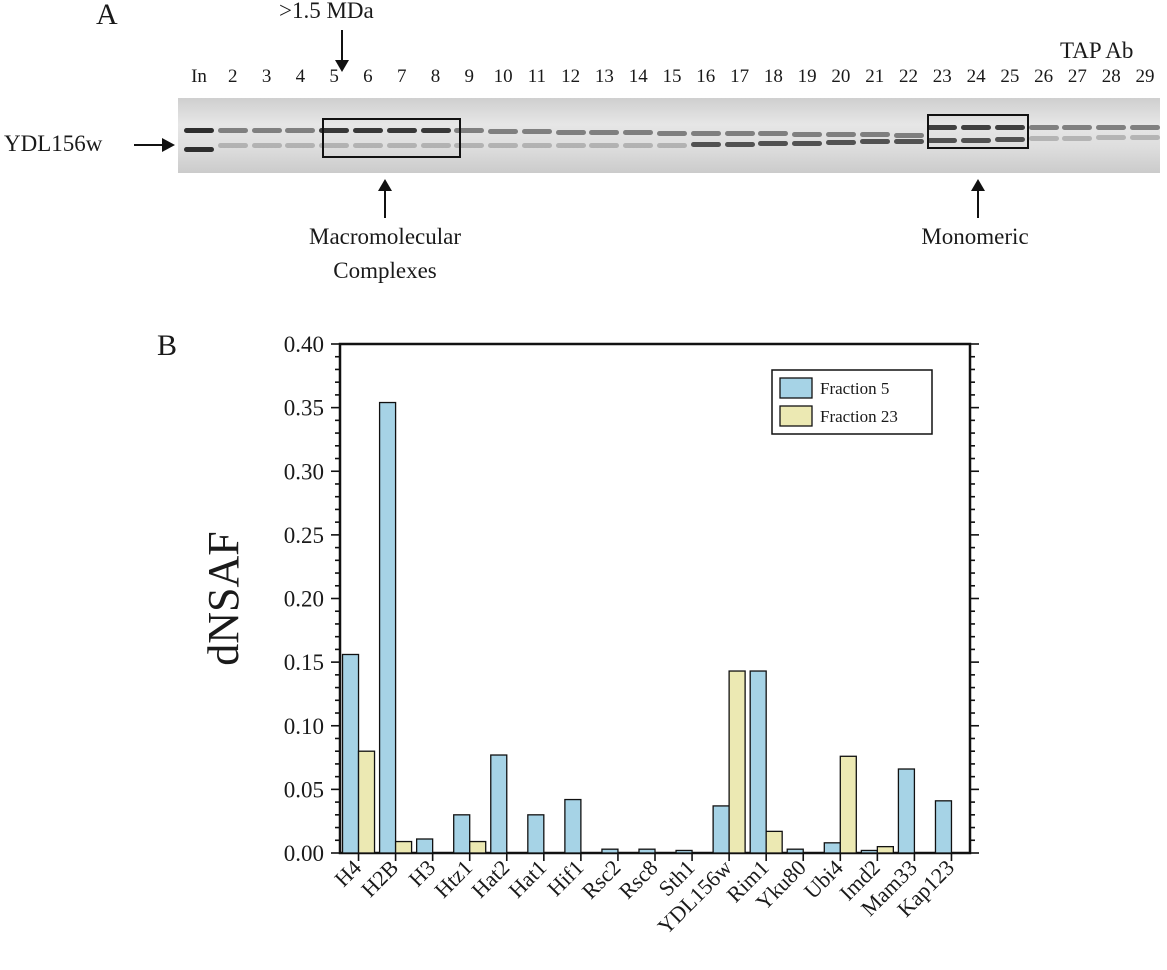  I want to click on protein-arrow, so click(154, 145).